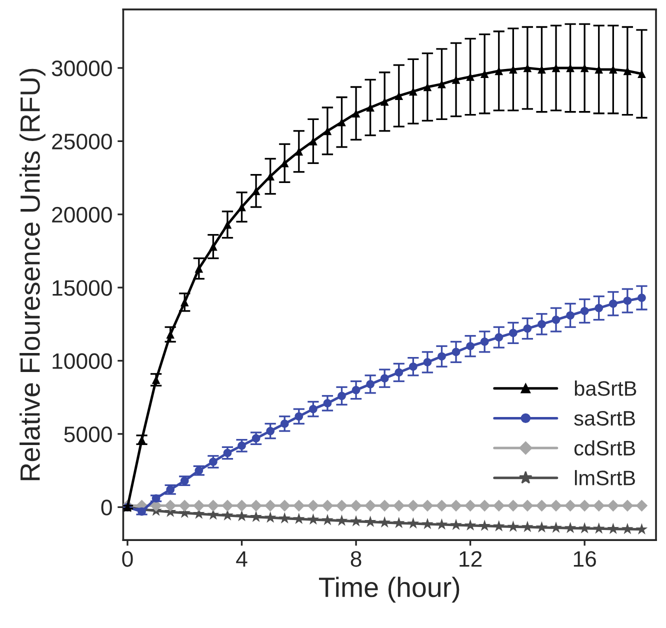 This screenshot has width=666, height=628. Describe the element at coordinates (82, 214) in the screenshot. I see `y-tick-label: 20000` at that location.